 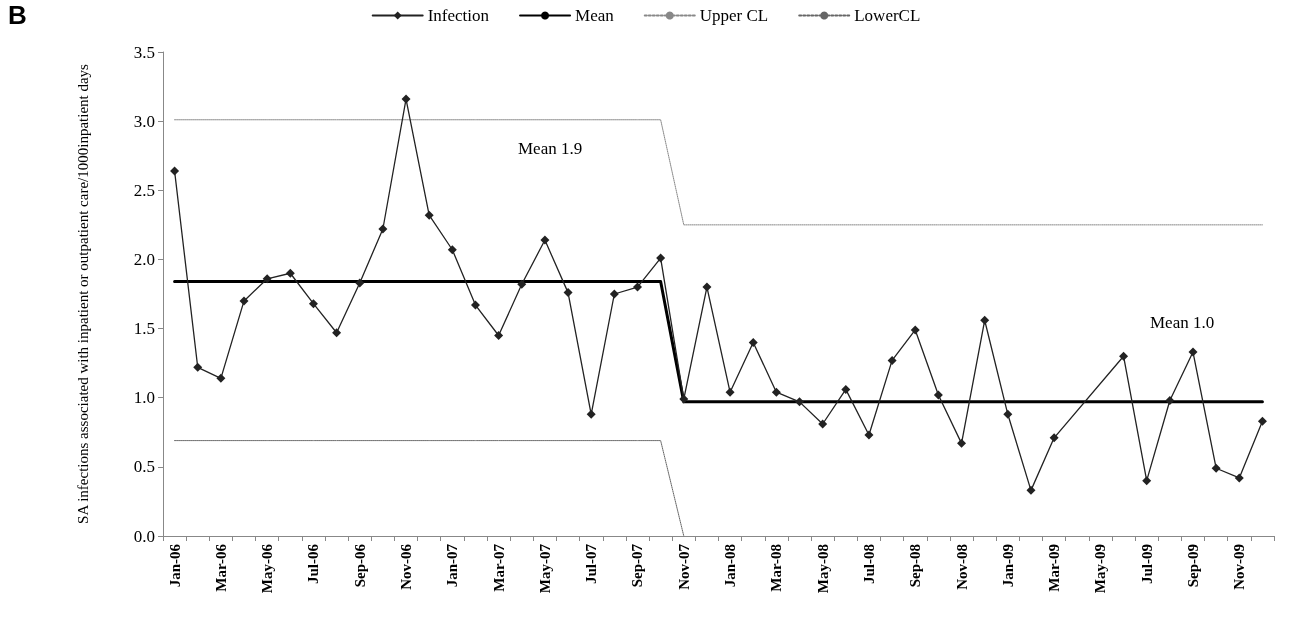 I want to click on x-tick-label: Nov-09, so click(x=1239, y=567).